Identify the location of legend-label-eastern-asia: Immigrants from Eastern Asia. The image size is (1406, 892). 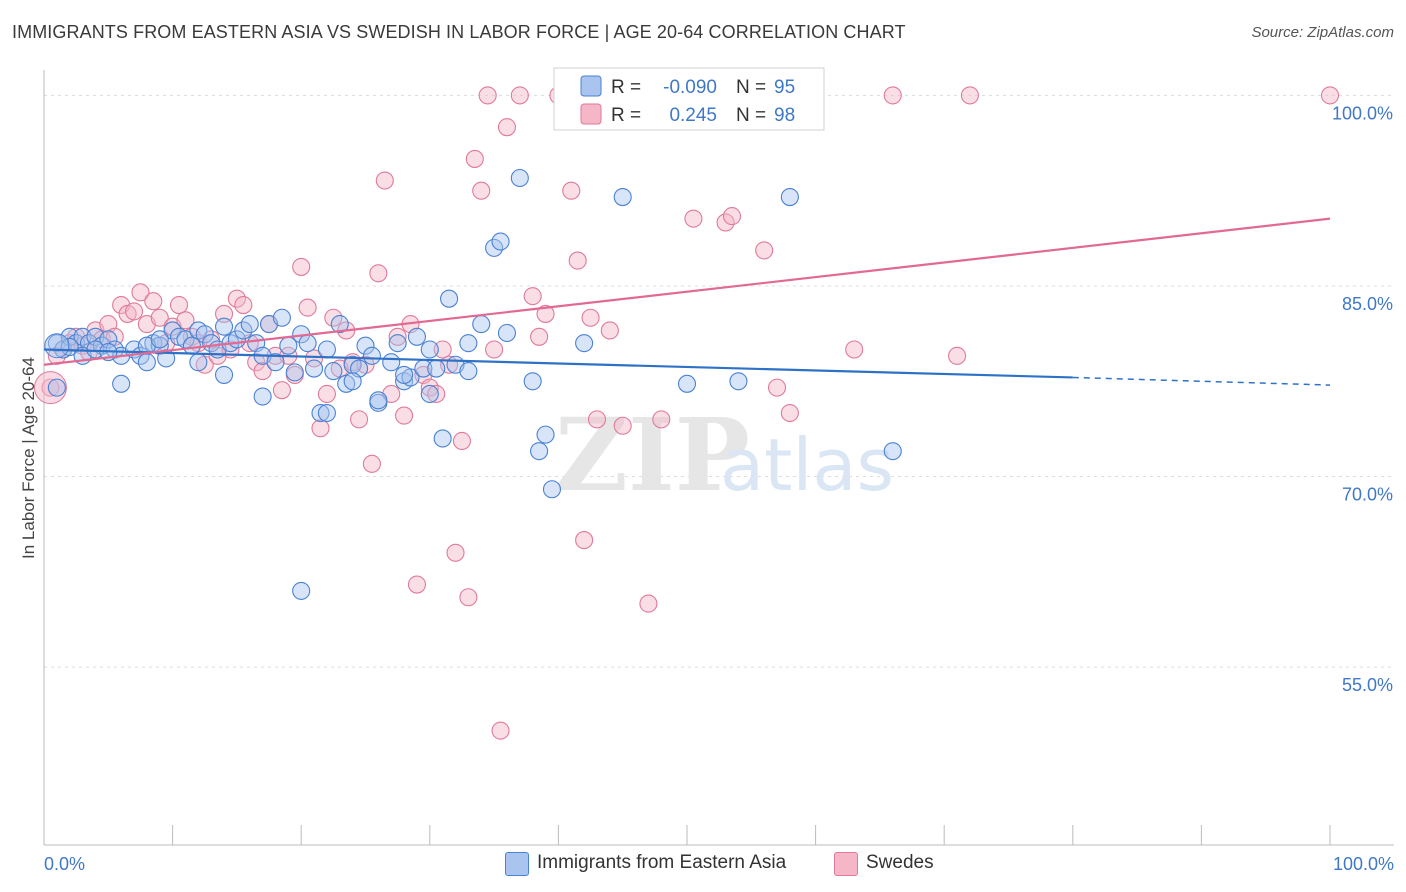
(662, 862).